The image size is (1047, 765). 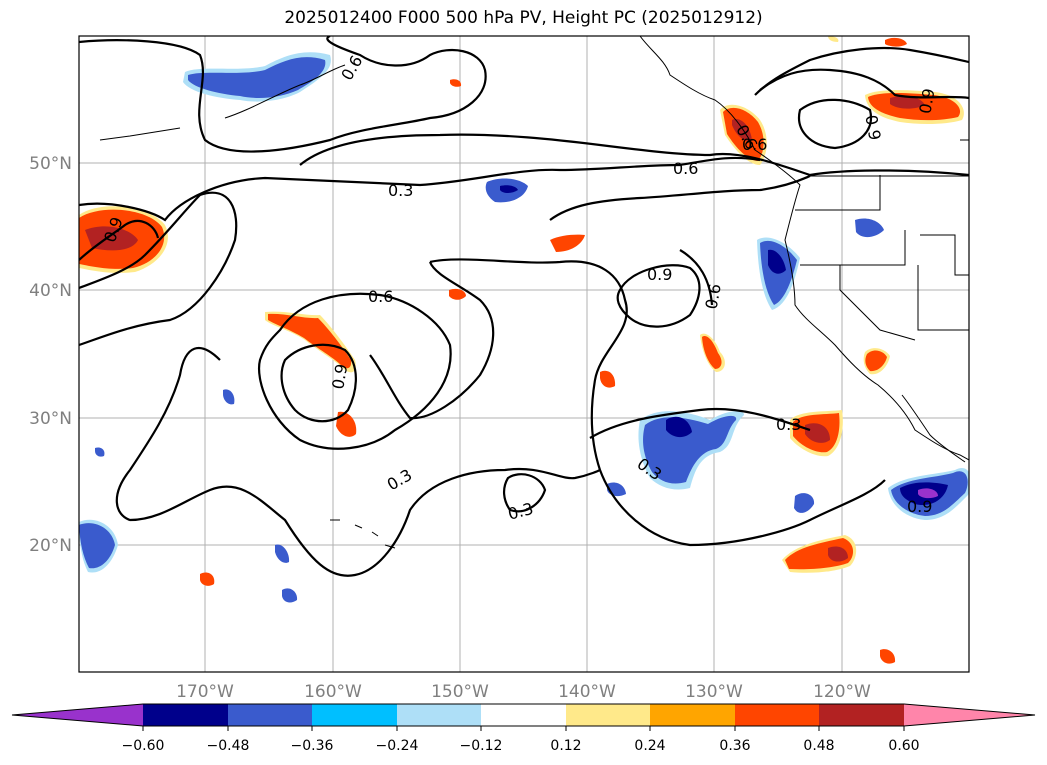 I want to click on colorbar-tick-label: −0.60, so click(x=143, y=746).